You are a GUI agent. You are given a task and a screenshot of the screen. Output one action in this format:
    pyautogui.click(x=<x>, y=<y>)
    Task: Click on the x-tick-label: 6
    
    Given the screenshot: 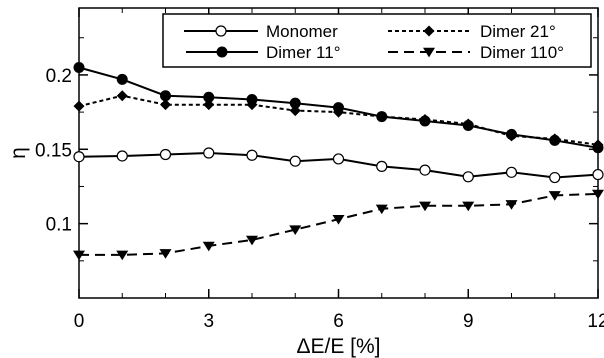 What is the action you would take?
    pyautogui.click(x=338, y=321)
    